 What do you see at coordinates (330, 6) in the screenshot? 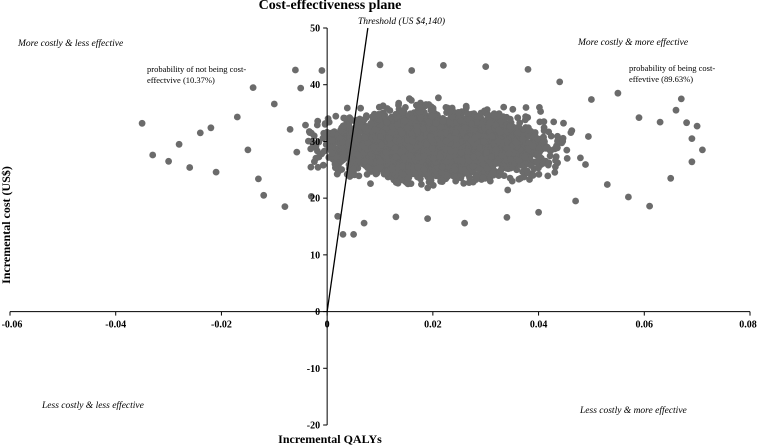
I see `chart-title: Cost-effectiveness plane` at bounding box center [330, 6].